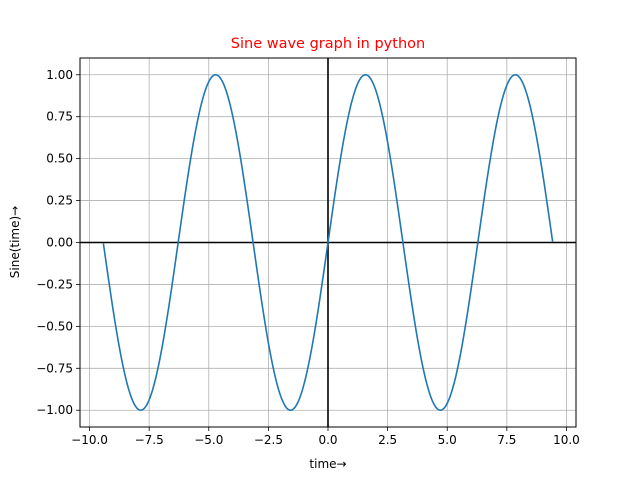  What do you see at coordinates (54, 284) in the screenshot?
I see `y-tick-label: −0.25` at bounding box center [54, 284].